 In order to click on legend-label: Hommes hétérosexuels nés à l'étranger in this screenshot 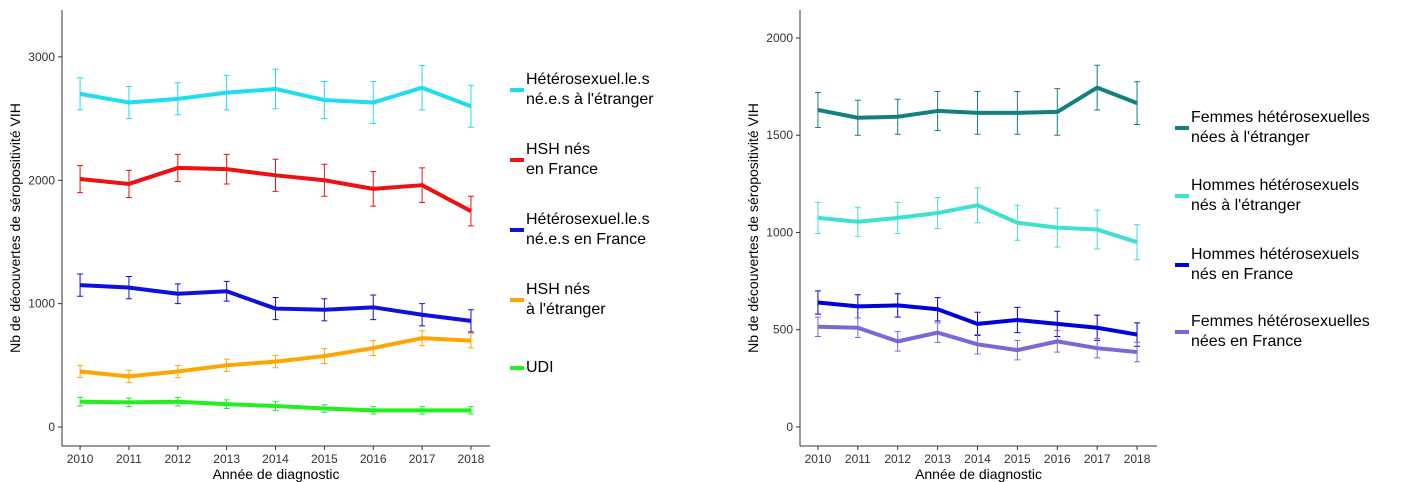, I will do `click(1275, 195)`.